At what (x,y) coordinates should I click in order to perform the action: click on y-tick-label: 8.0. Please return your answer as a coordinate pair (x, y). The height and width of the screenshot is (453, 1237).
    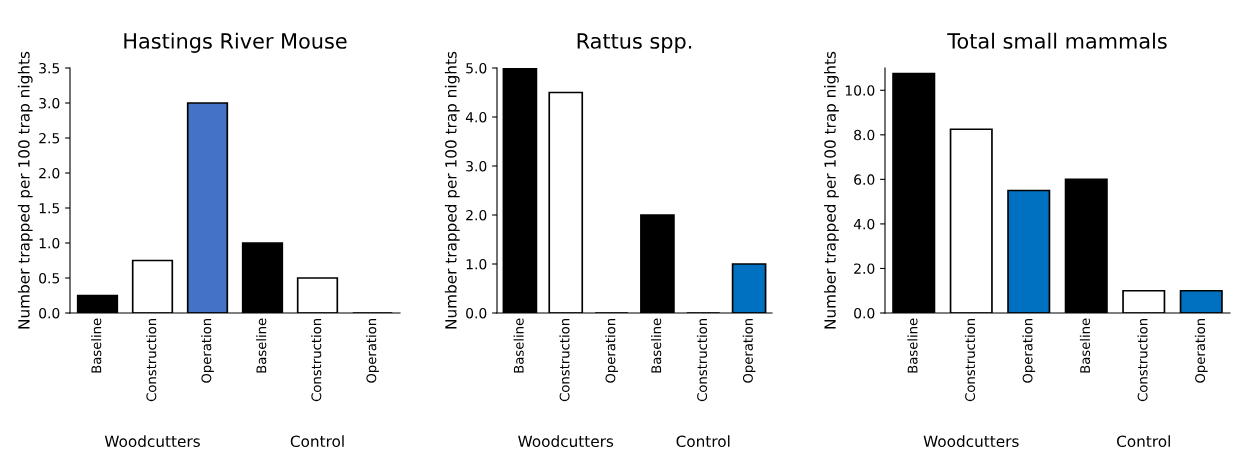
    Looking at the image, I should click on (864, 135).